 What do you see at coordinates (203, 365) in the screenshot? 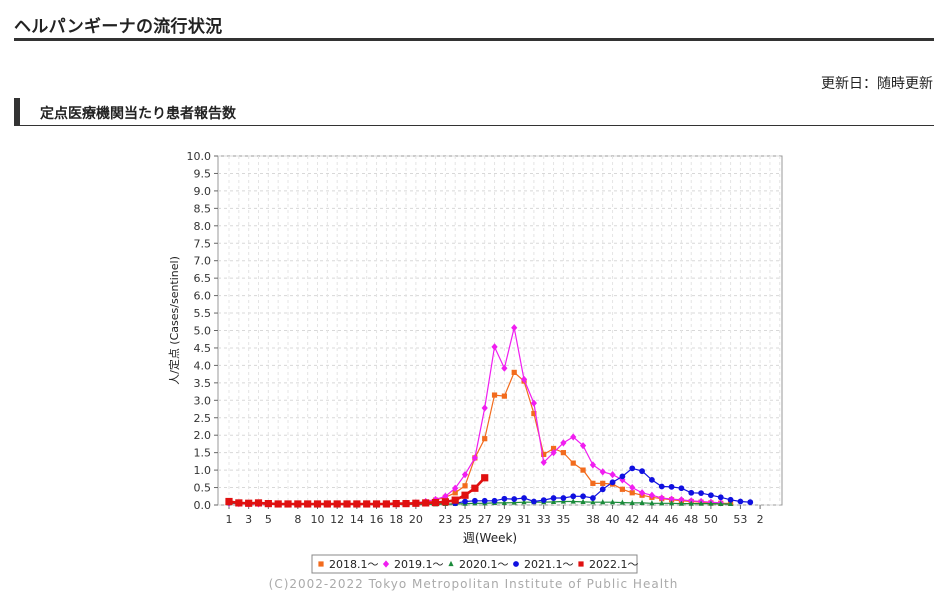
I see `y-tick-label: 4.0` at bounding box center [203, 365].